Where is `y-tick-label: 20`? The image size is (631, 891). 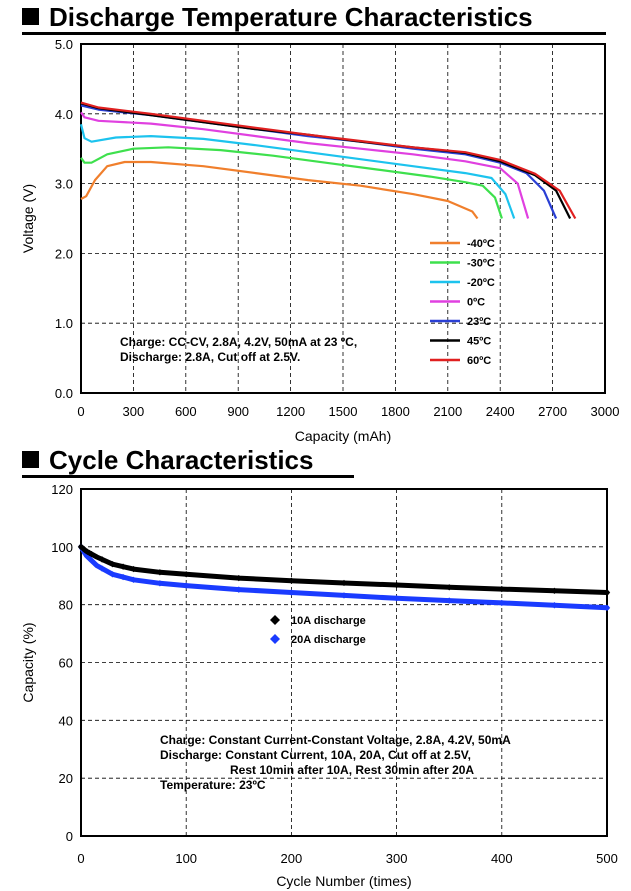
y-tick-label: 20 is located at coordinates (66, 778).